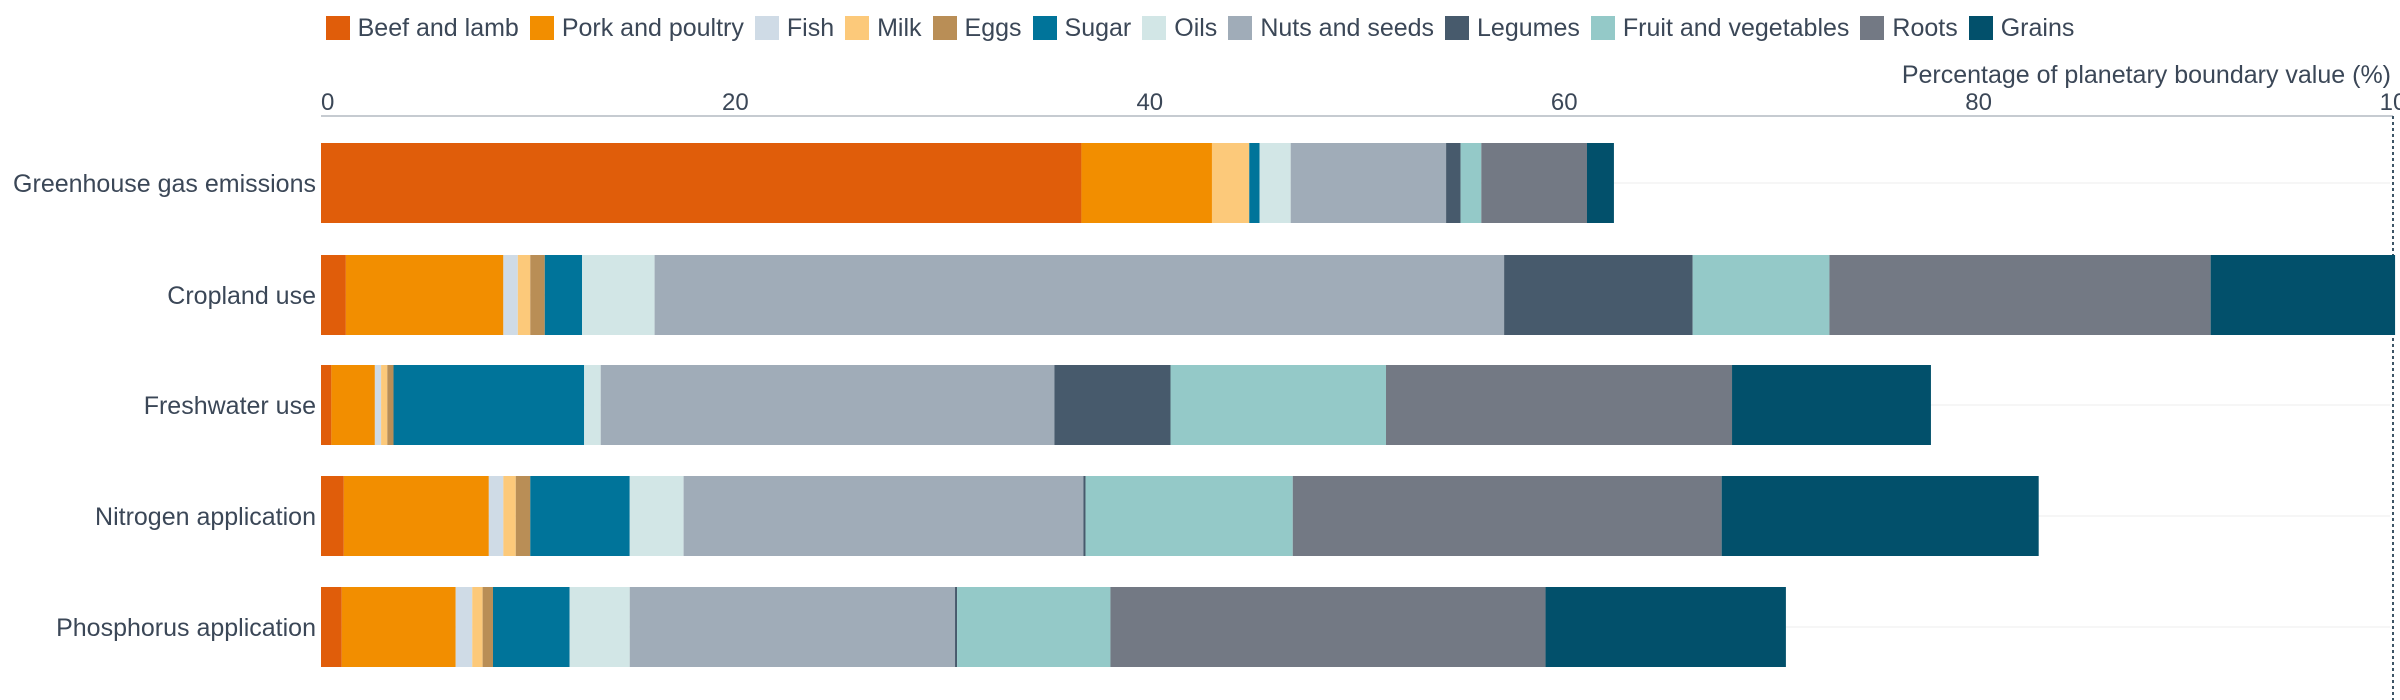 The image size is (2400, 700). What do you see at coordinates (186, 628) in the screenshot?
I see `category-label: Phosphorus application` at bounding box center [186, 628].